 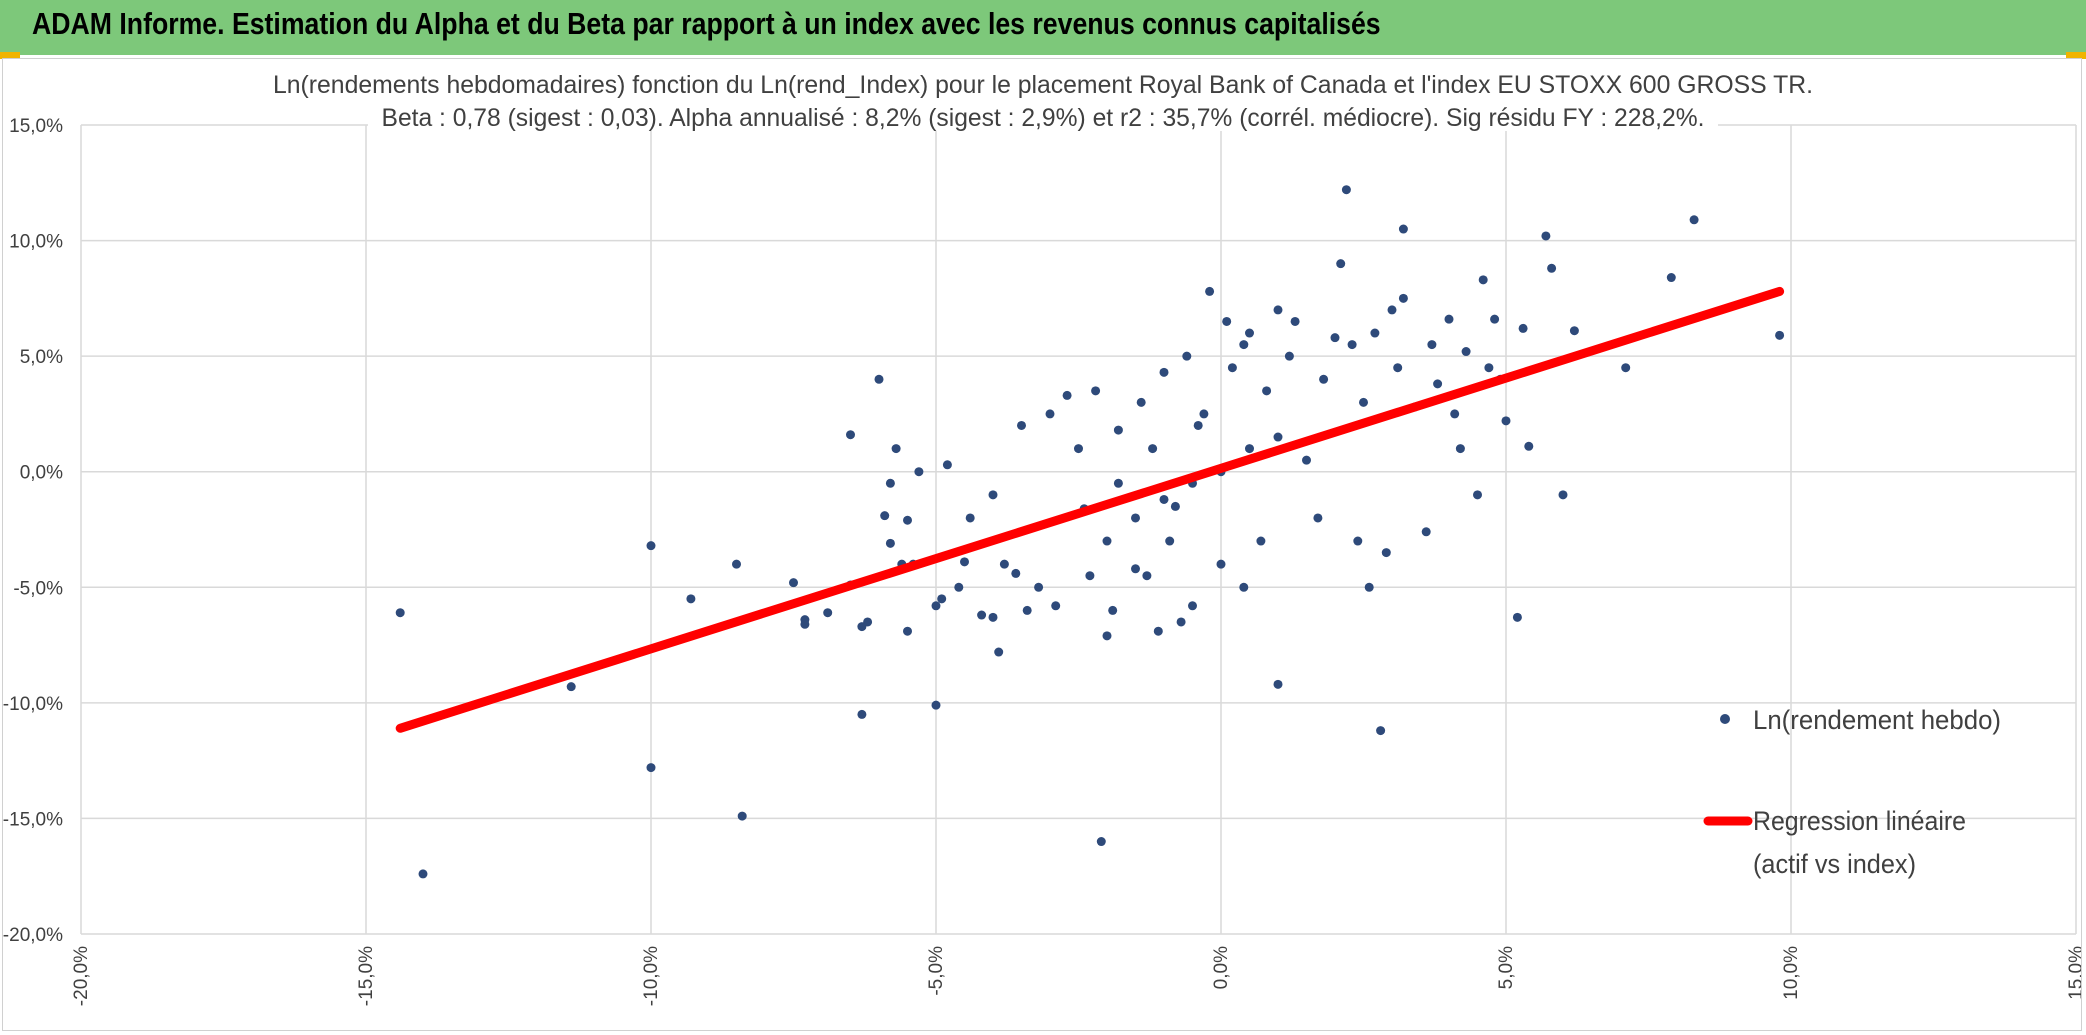 I want to click on x-tick-label: -20,0%, so click(x=81, y=976).